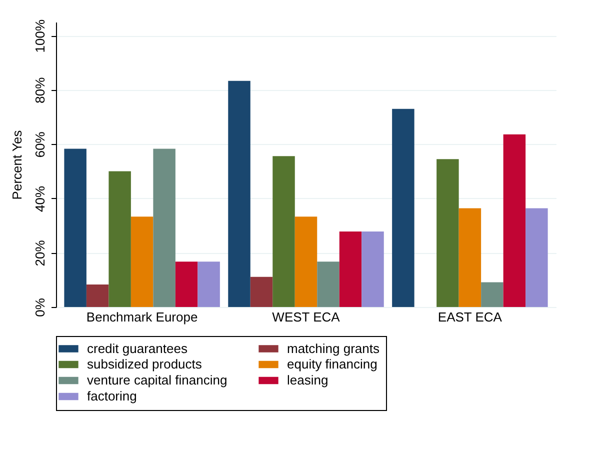  I want to click on x-tick-label: EAST ECA, so click(470, 317).